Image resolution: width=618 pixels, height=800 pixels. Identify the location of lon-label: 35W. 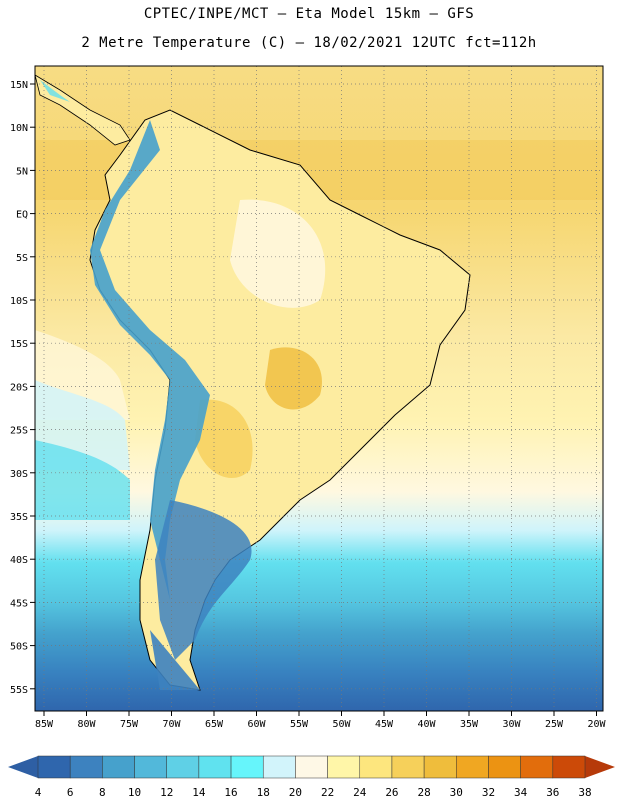
(469, 724).